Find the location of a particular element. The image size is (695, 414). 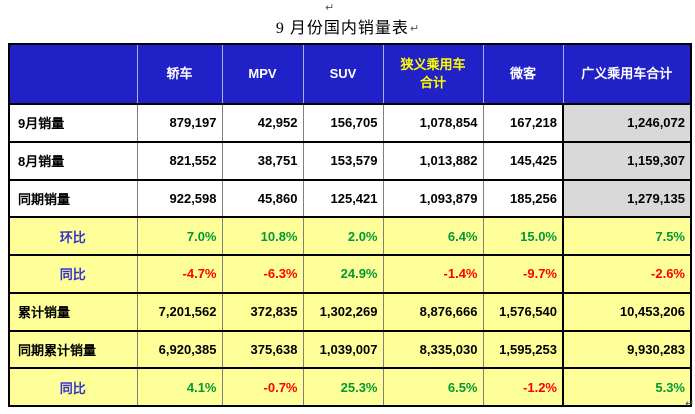

table-cell: 15.0% is located at coordinates (523, 236).